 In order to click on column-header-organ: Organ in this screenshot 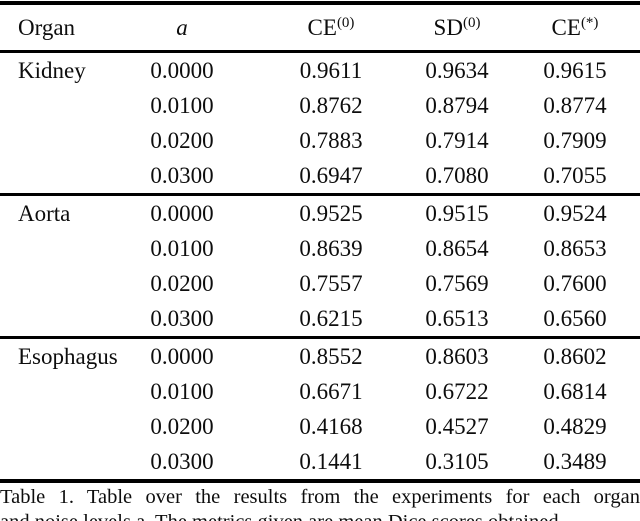, I will do `click(53, 29)`.